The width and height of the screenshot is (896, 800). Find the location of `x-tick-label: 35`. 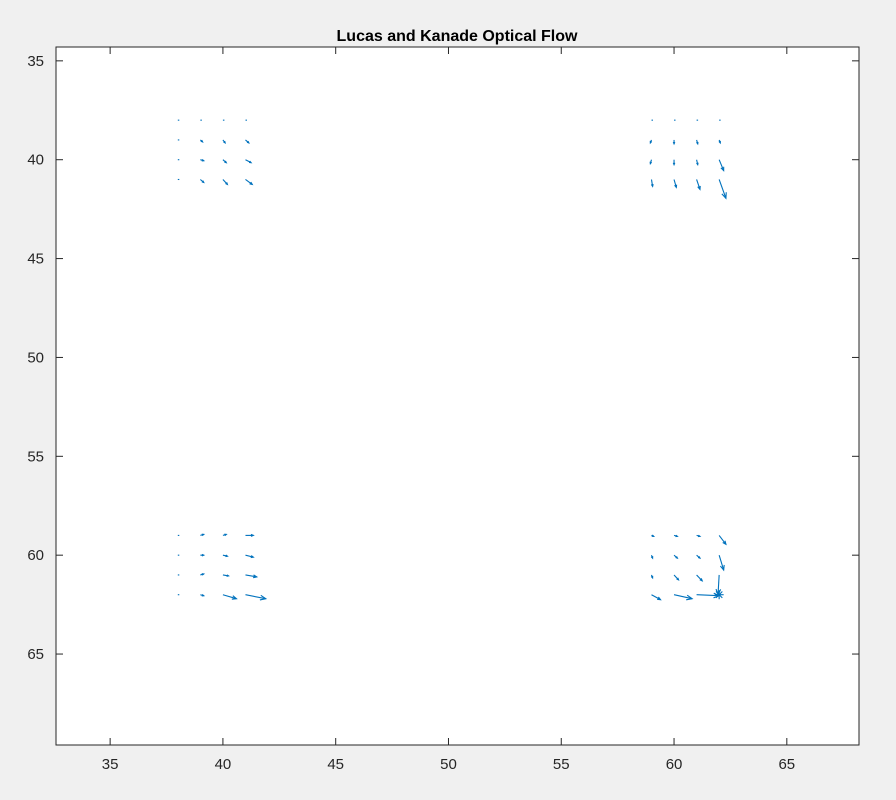

x-tick-label: 35 is located at coordinates (110, 764).